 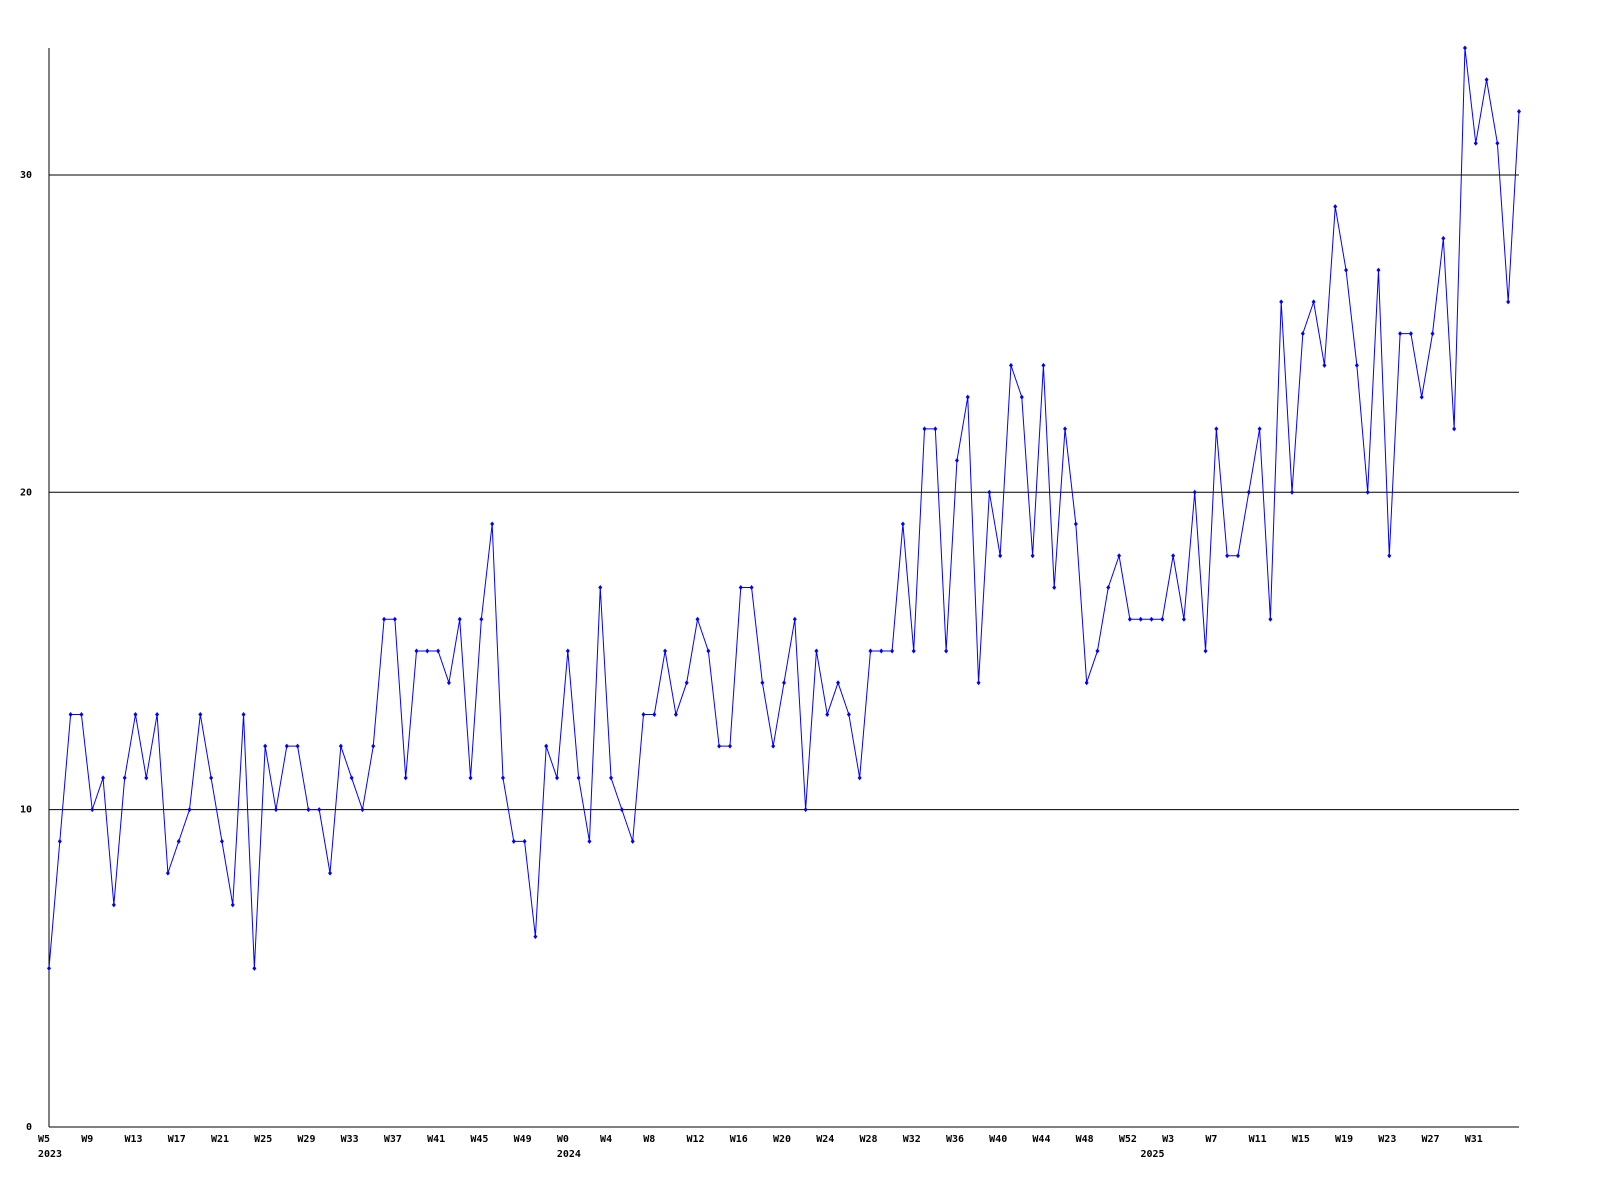 What do you see at coordinates (569, 1154) in the screenshot?
I see `year-label: 2024` at bounding box center [569, 1154].